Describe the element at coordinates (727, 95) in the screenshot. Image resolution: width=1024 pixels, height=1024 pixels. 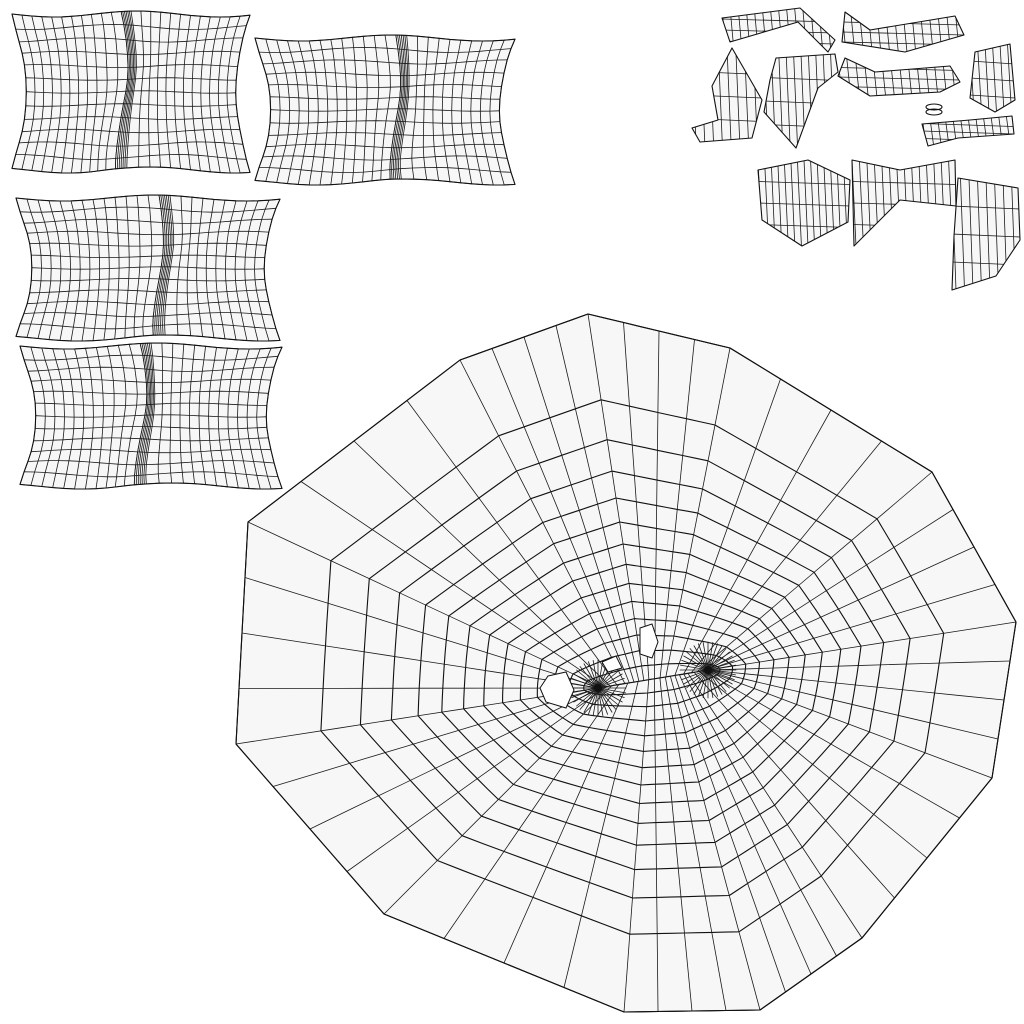
I see `uv-piece-p3` at that location.